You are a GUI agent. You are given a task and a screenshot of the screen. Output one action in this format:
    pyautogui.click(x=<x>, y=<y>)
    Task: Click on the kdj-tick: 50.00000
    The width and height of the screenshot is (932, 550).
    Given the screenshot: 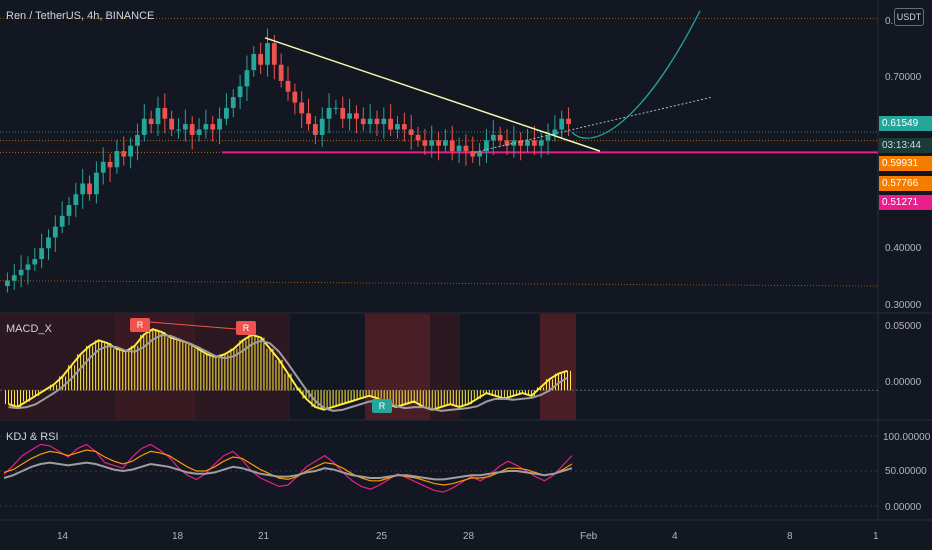 What is the action you would take?
    pyautogui.click(x=906, y=471)
    